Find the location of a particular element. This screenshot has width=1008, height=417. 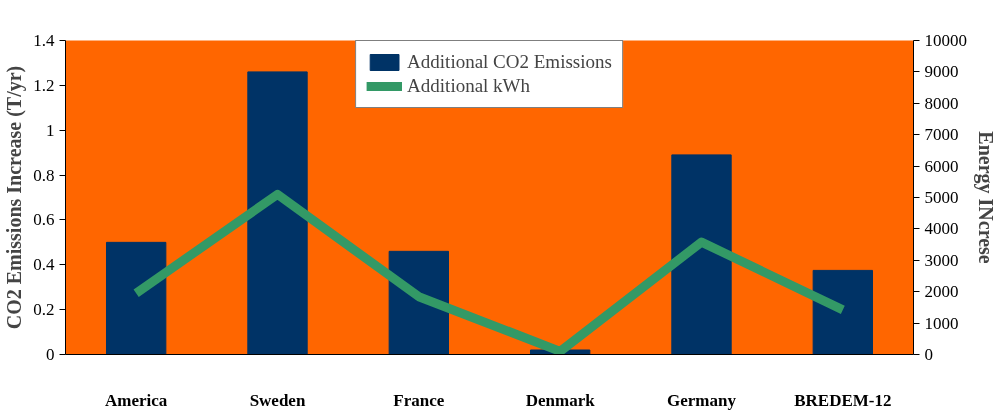

y2-tick-label: 1000 is located at coordinates (941, 323).